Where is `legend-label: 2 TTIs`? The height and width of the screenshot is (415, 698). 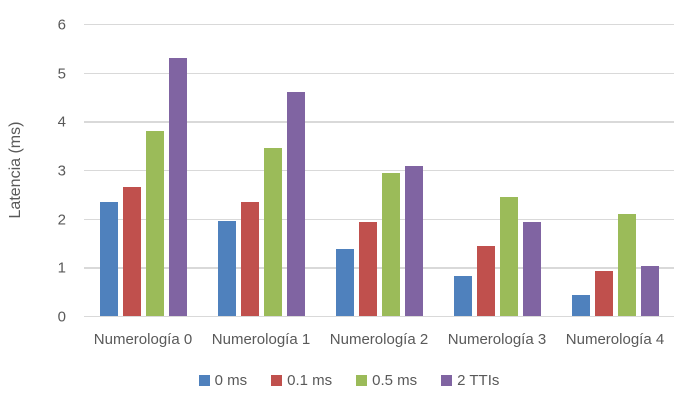
legend-label: 2 TTIs is located at coordinates (478, 380).